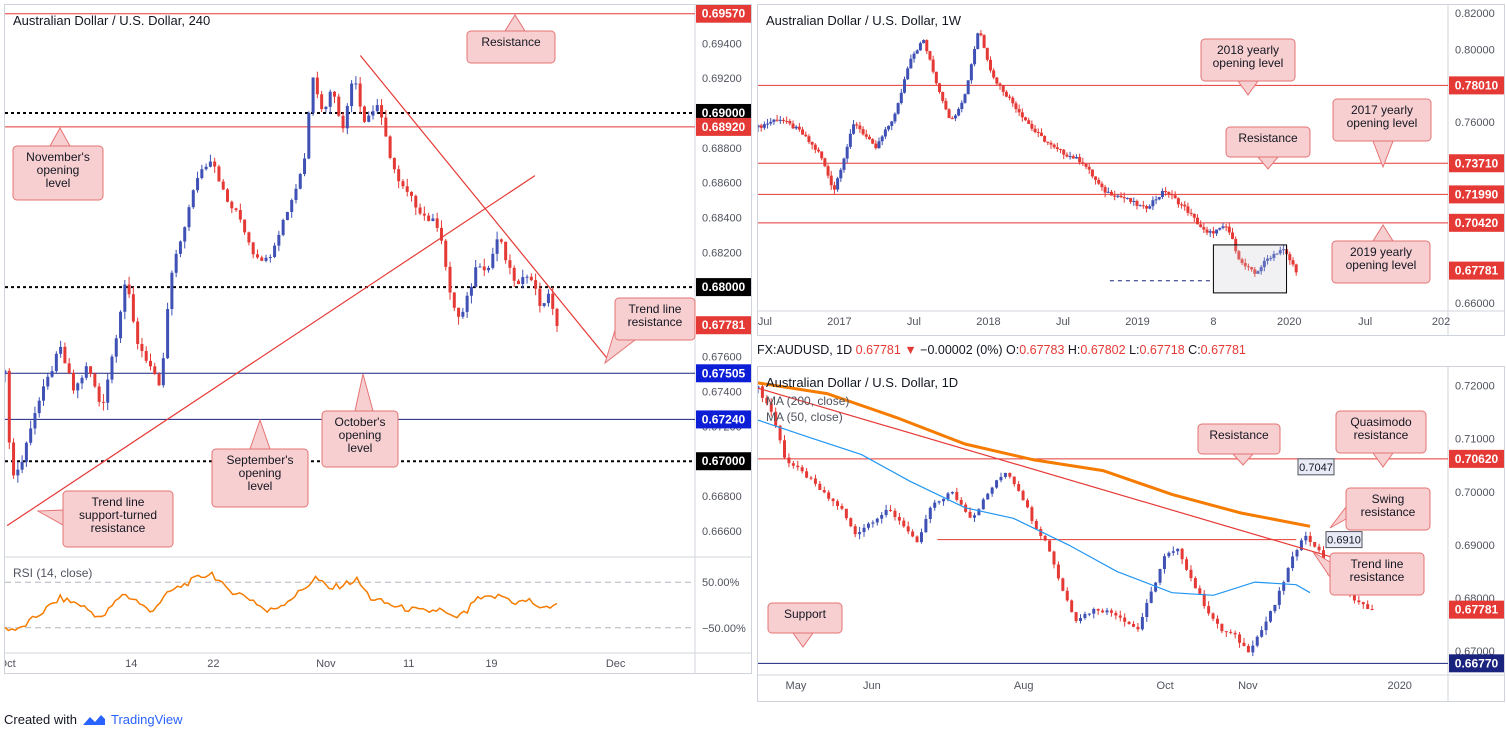 The width and height of the screenshot is (1506, 735). Describe the element at coordinates (52, 573) in the screenshot. I see `h4-rsi-label: RSI (14, close)` at that location.